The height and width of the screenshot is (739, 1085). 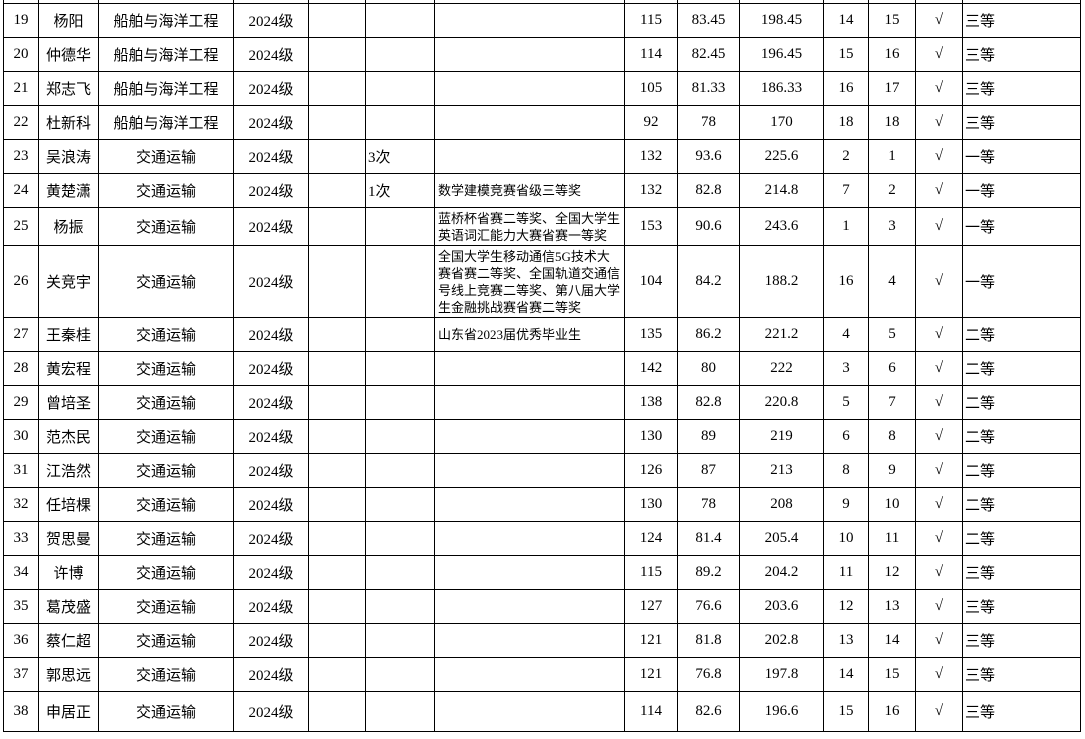 I want to click on total-score-cell: 214.8, so click(x=781, y=190).